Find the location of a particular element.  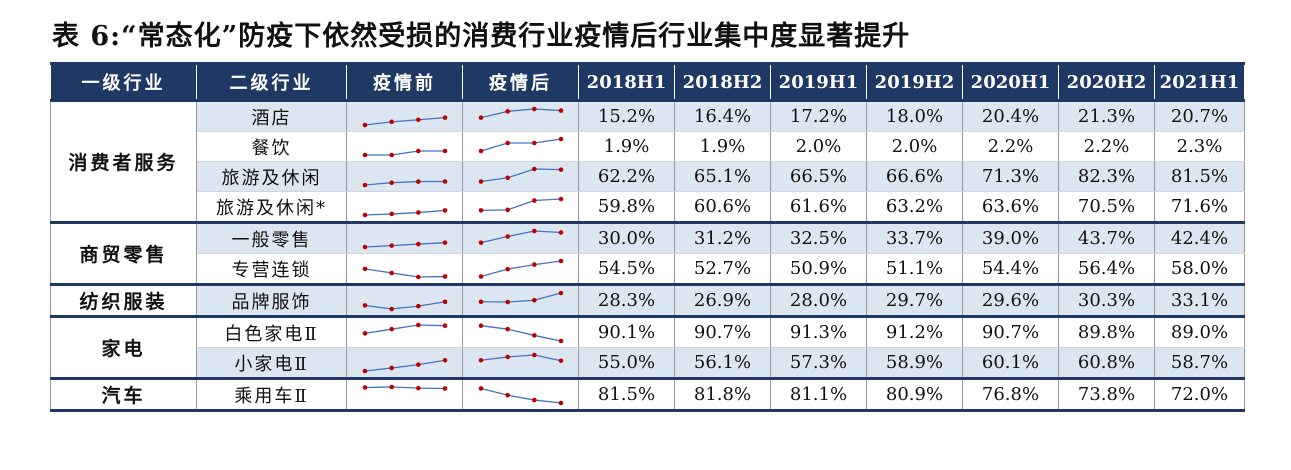

value-cell: 58.9% is located at coordinates (914, 363).